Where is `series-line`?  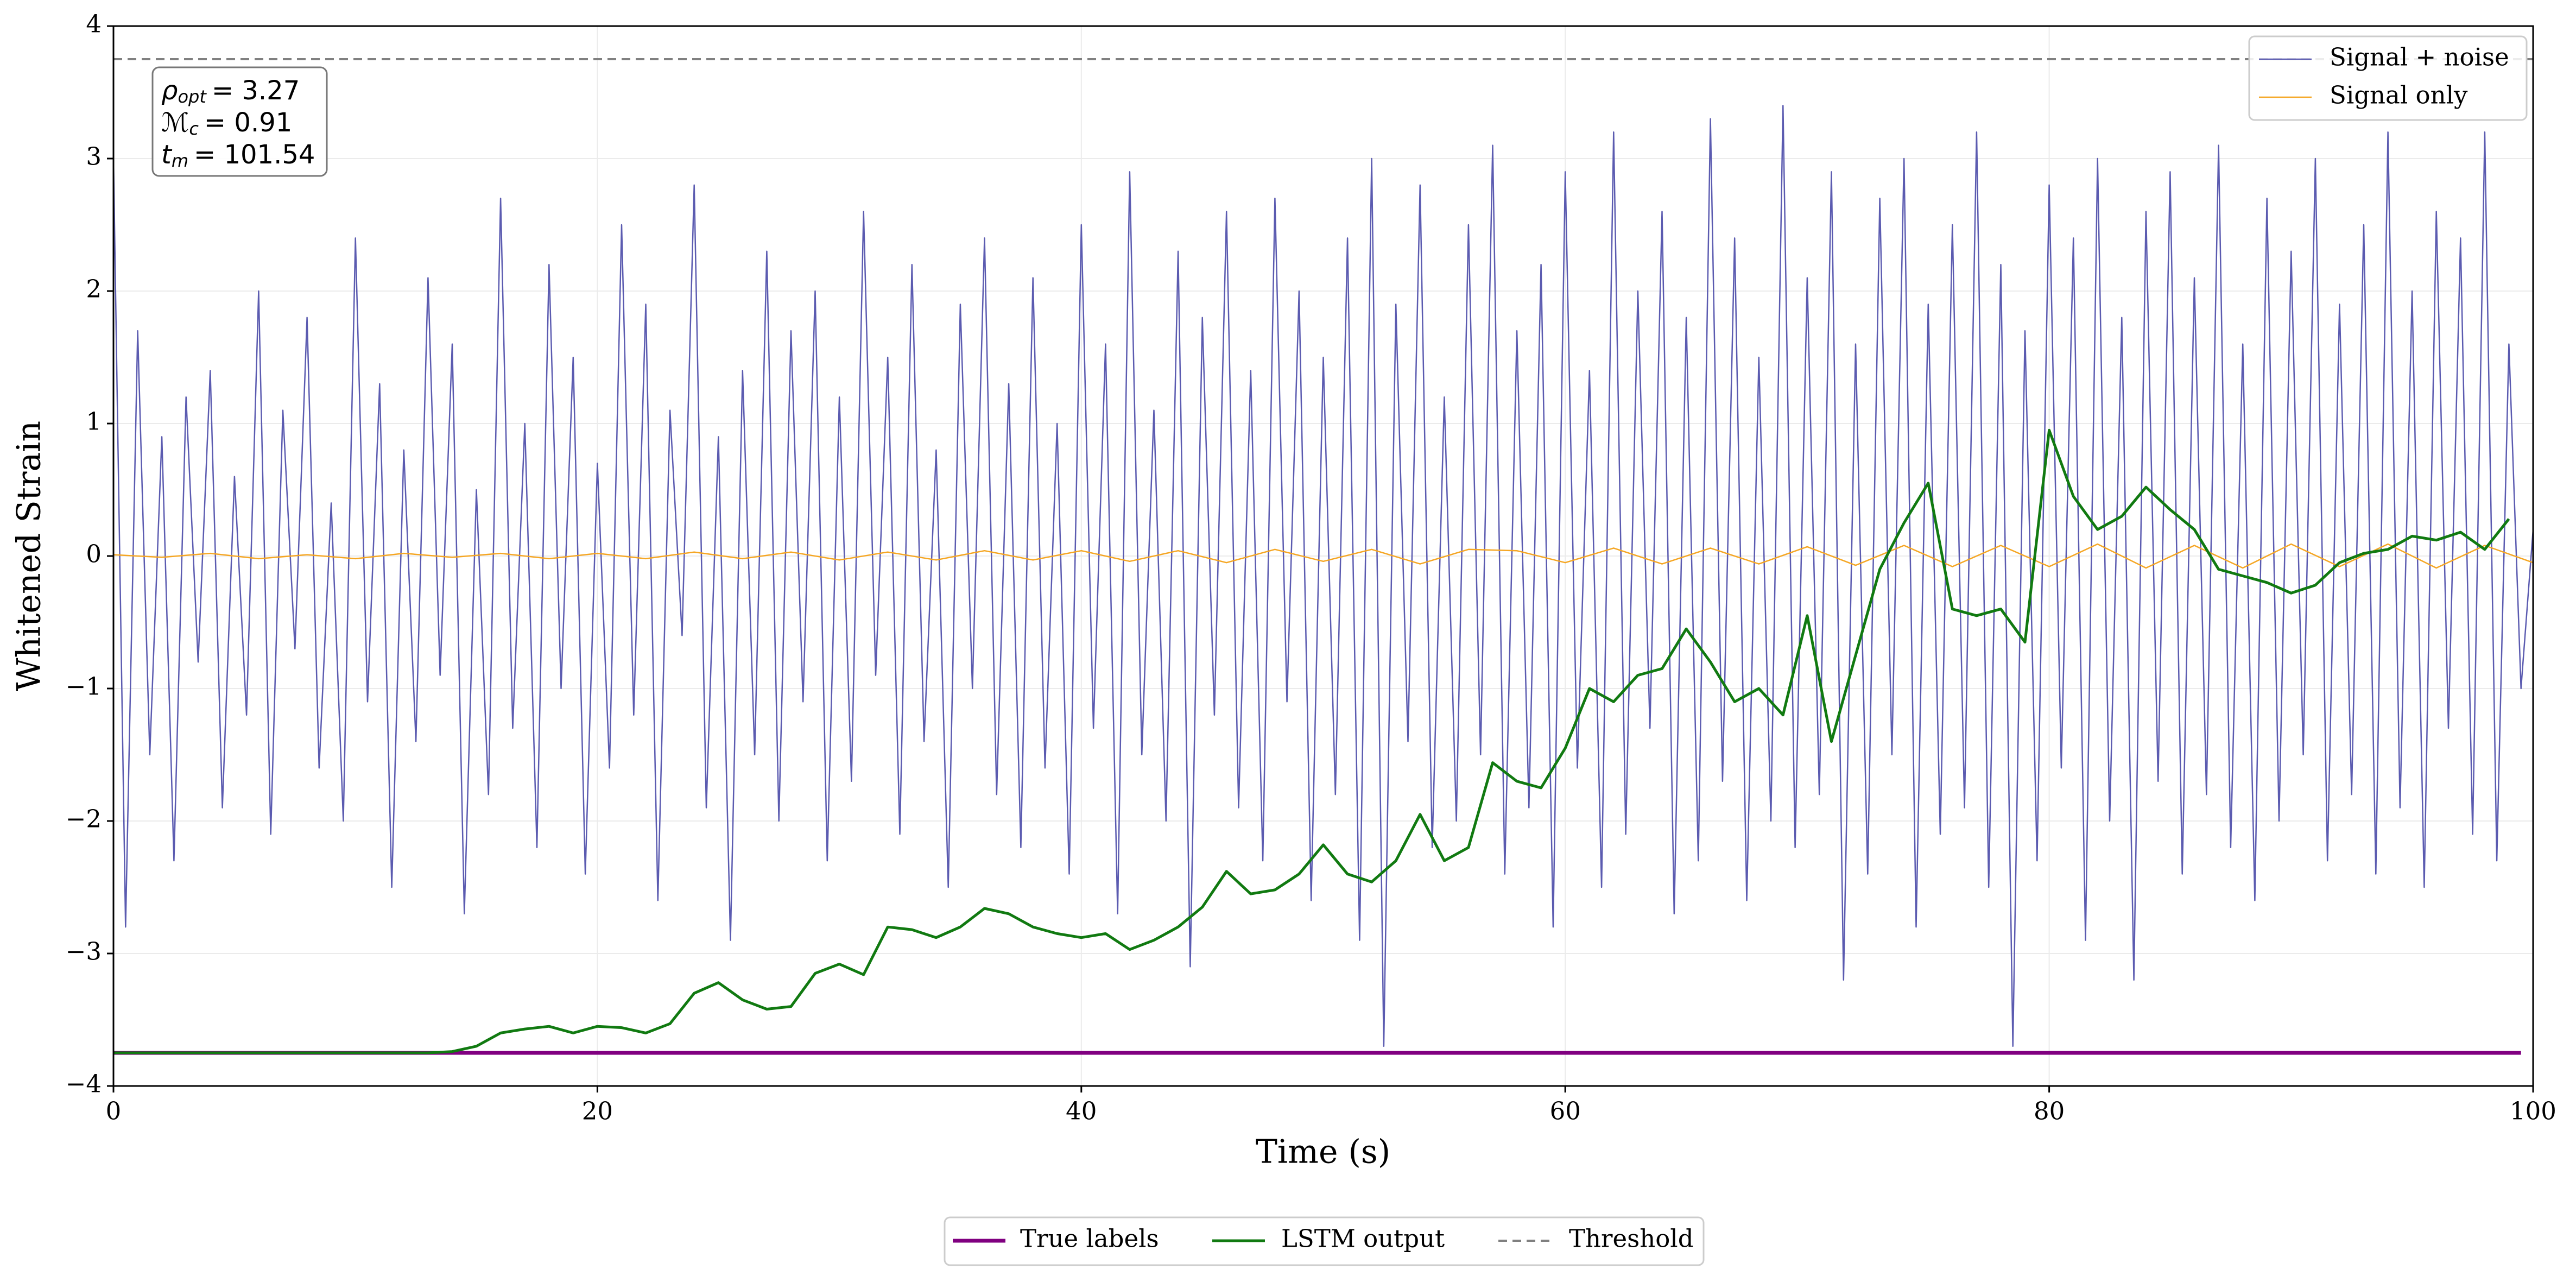
series-line is located at coordinates (1323, 556).